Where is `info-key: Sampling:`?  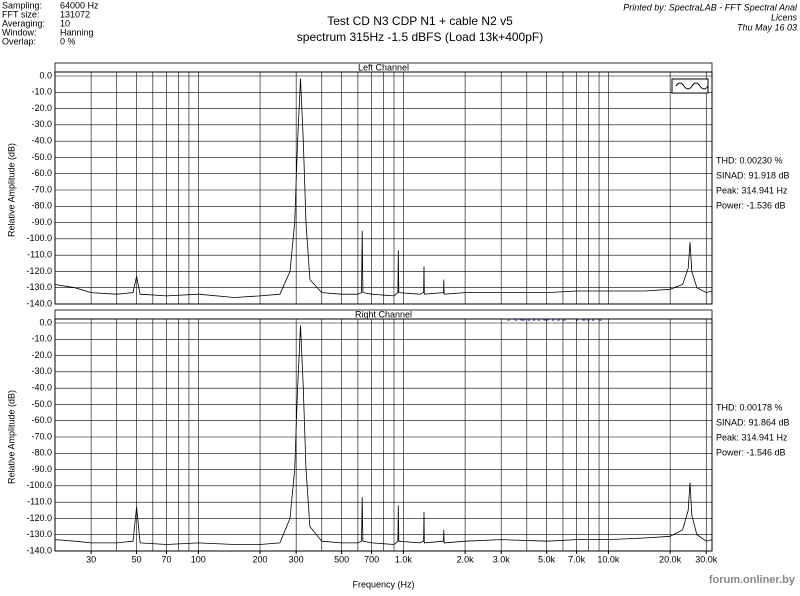
info-key: Sampling: is located at coordinates (22, 5).